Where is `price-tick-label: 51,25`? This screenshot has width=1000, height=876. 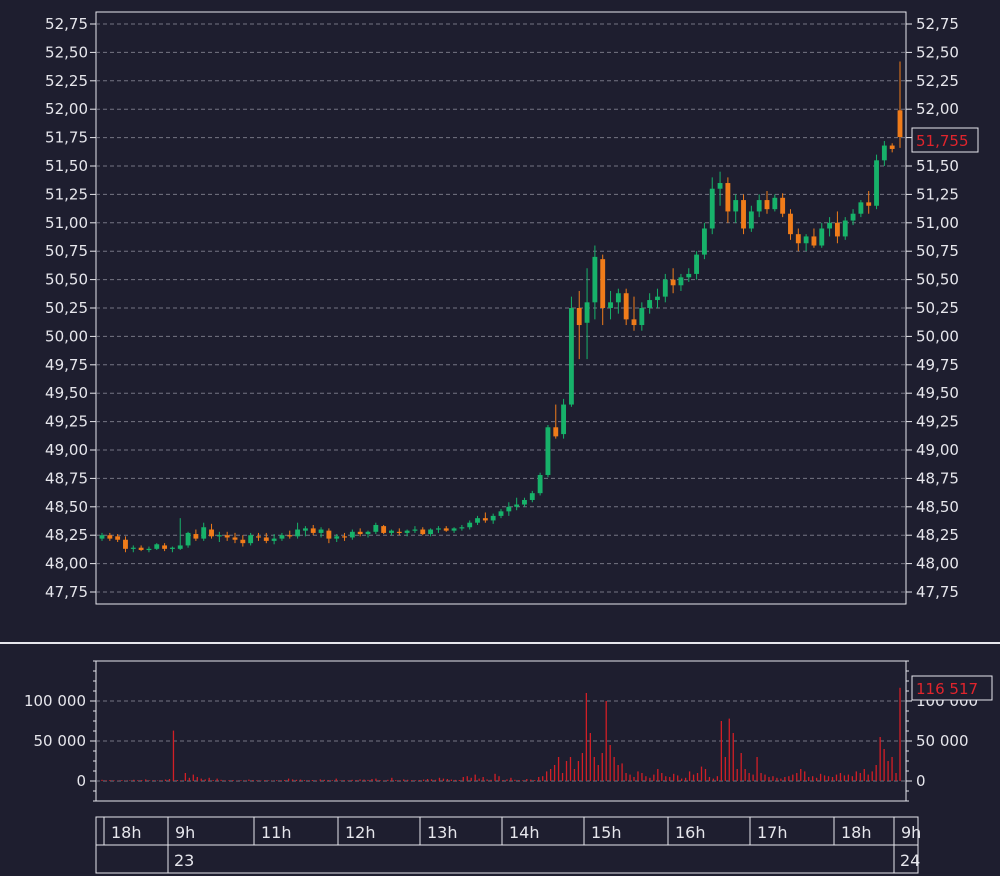
price-tick-label: 51,25 is located at coordinates (66, 194).